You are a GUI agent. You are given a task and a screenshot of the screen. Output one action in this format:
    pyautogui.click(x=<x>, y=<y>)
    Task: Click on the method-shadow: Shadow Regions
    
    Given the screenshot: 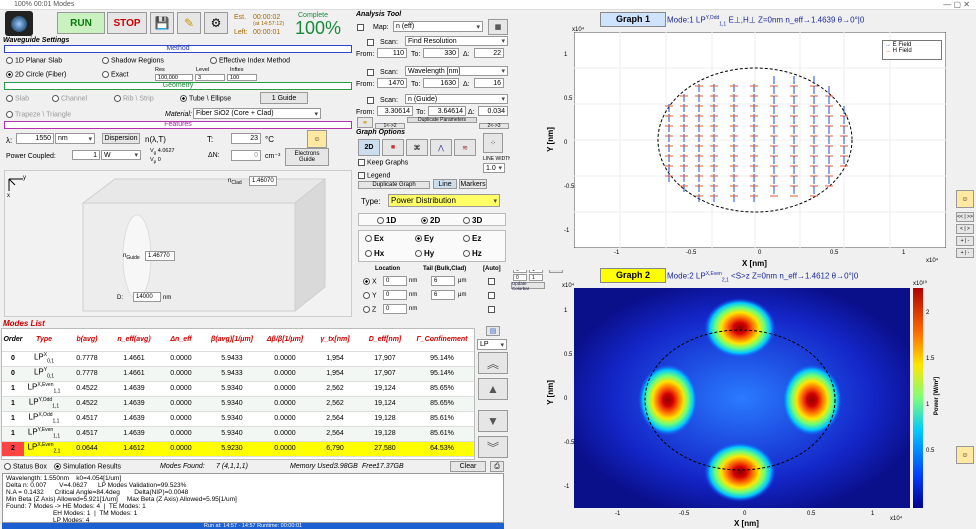 What is the action you would take?
    pyautogui.click(x=133, y=60)
    